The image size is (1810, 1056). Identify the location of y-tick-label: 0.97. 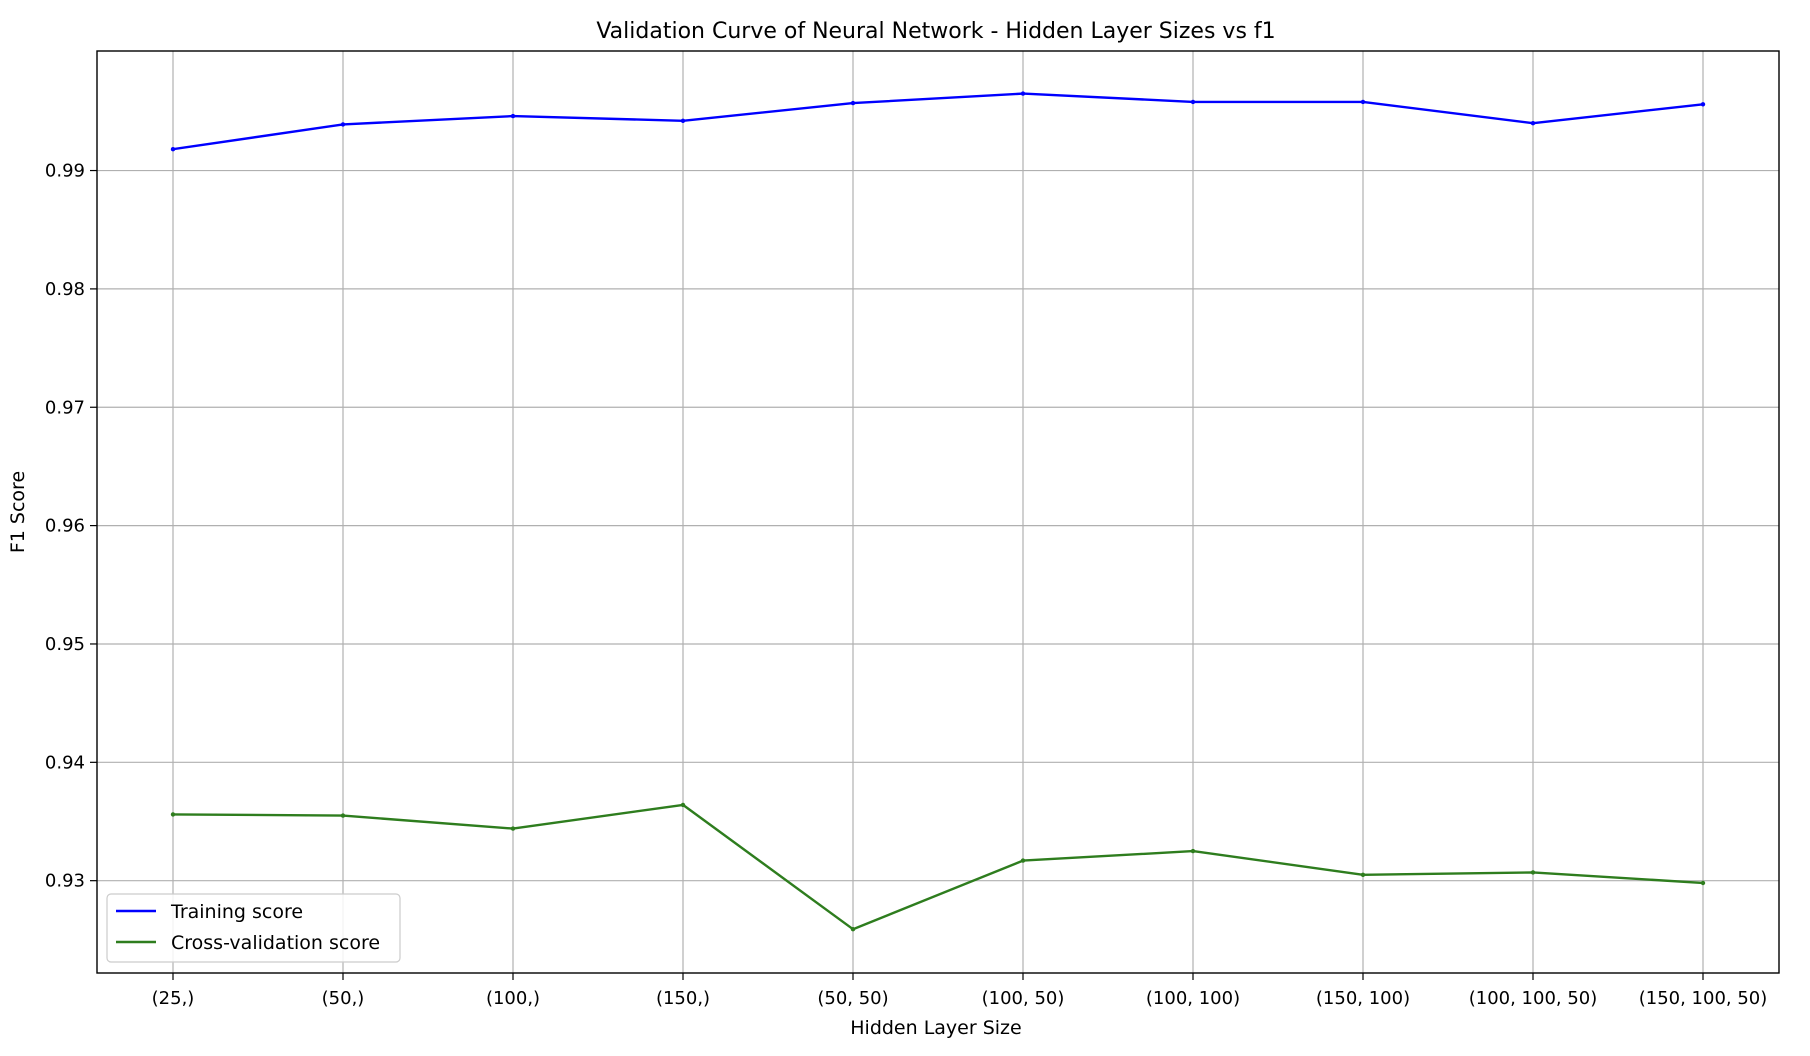
(65, 407).